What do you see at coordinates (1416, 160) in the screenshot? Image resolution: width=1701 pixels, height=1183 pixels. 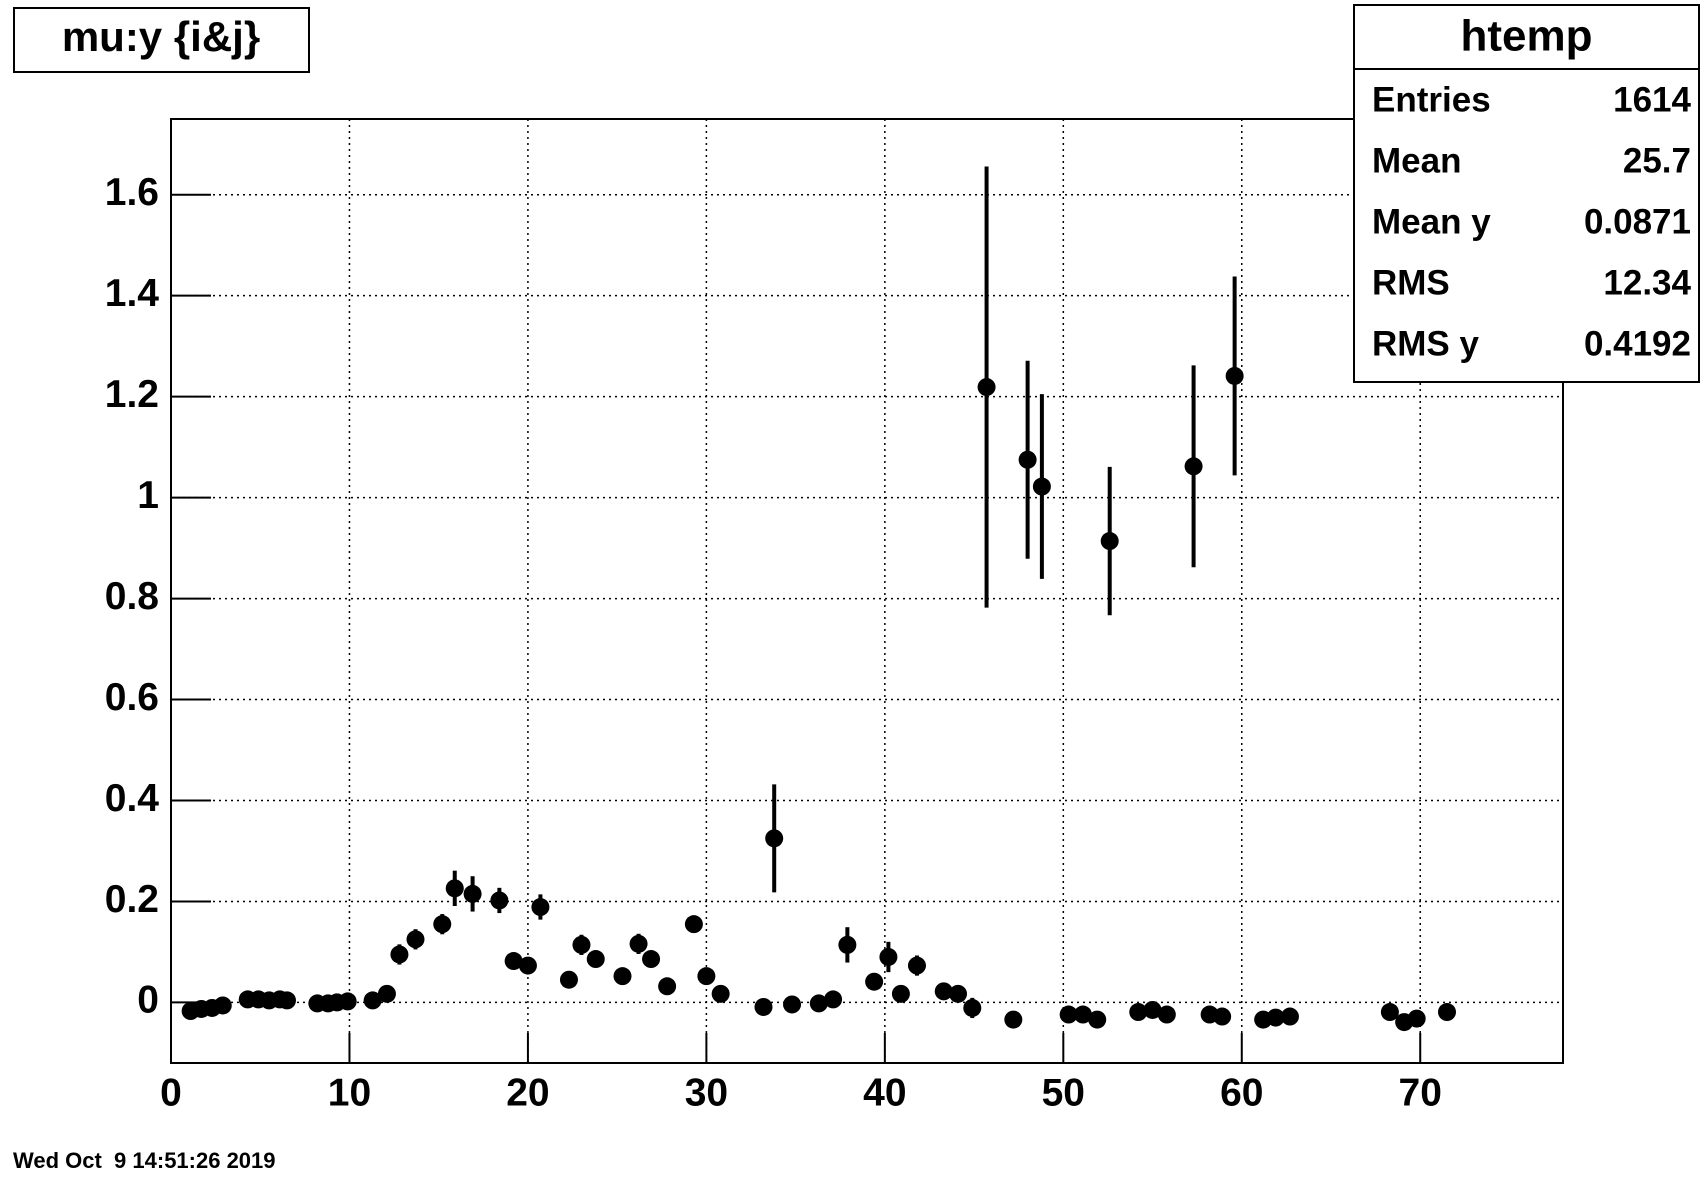 I see `stats-label: Mean` at bounding box center [1416, 160].